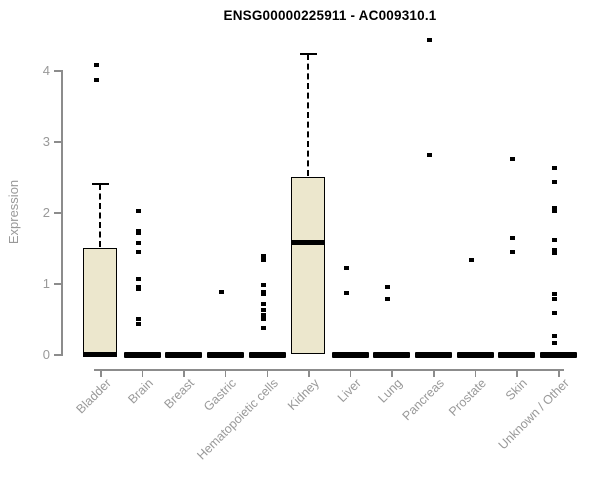 The width and height of the screenshot is (600, 500). What do you see at coordinates (100, 215) in the screenshot?
I see `whisker-bladder` at bounding box center [100, 215].